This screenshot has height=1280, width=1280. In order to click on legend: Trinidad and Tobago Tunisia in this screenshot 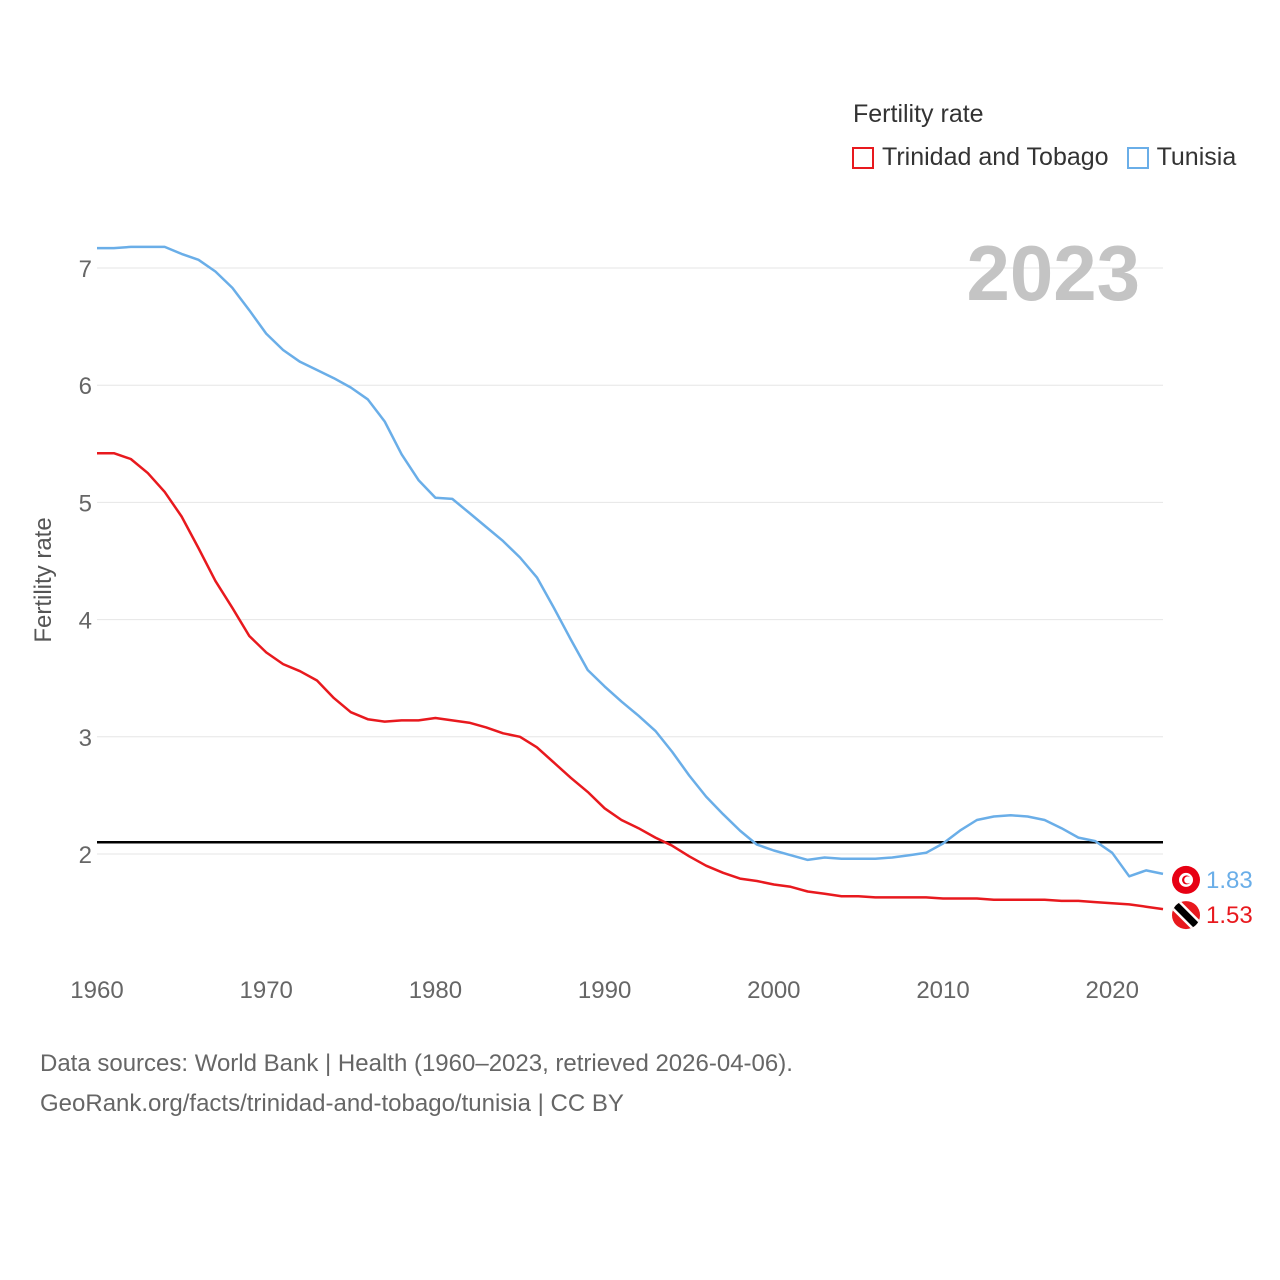, I will do `click(1053, 157)`.